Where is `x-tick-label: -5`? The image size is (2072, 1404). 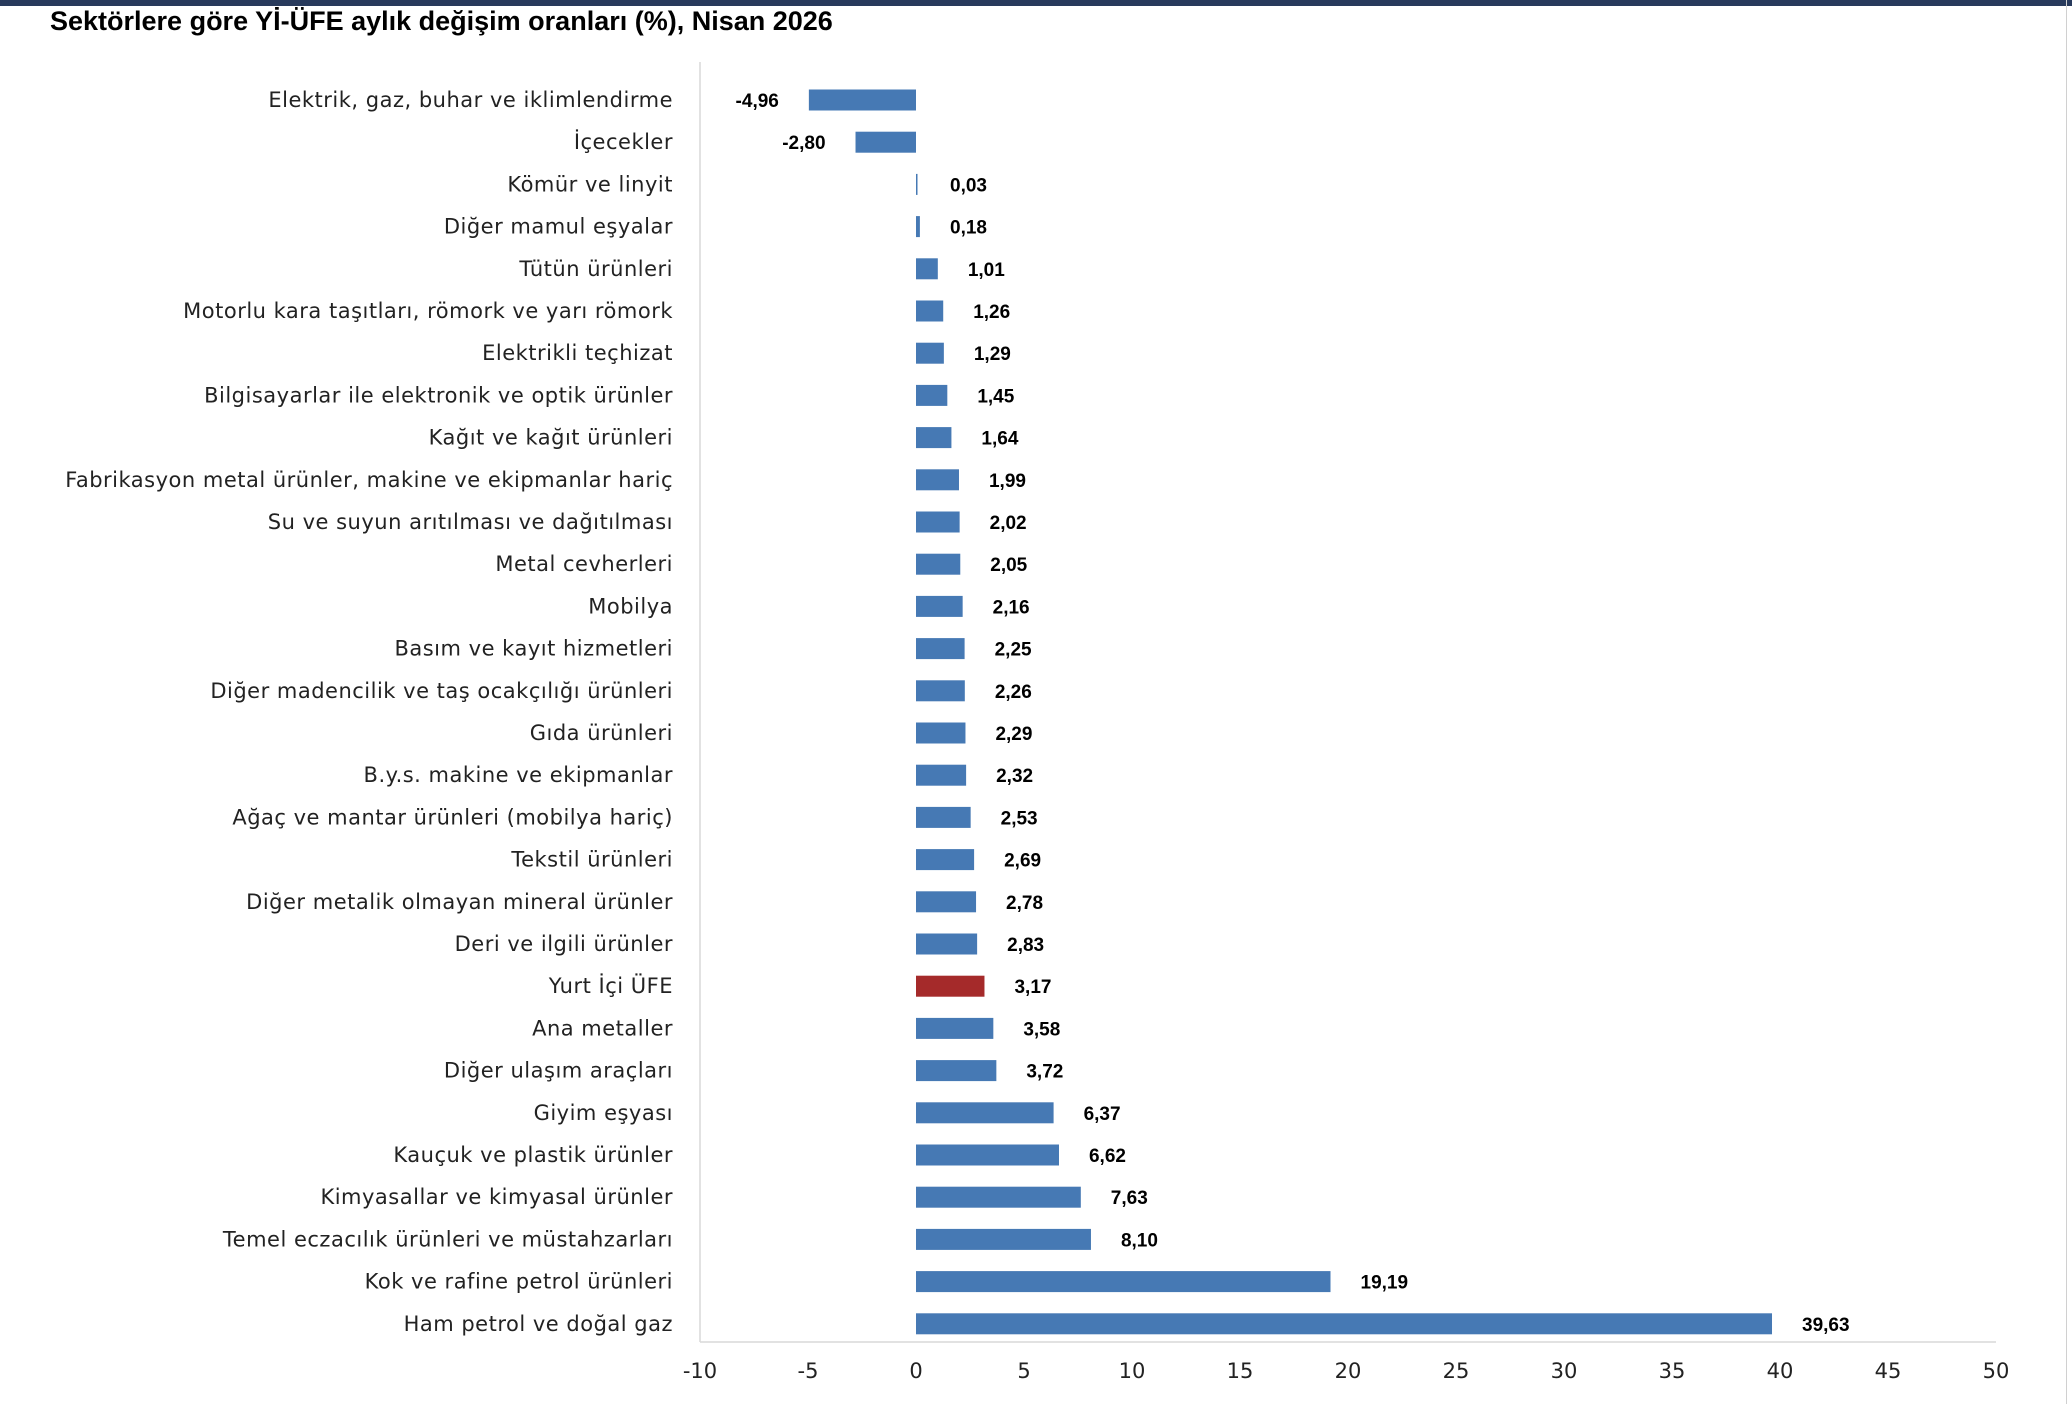 x-tick-label: -5 is located at coordinates (808, 1371).